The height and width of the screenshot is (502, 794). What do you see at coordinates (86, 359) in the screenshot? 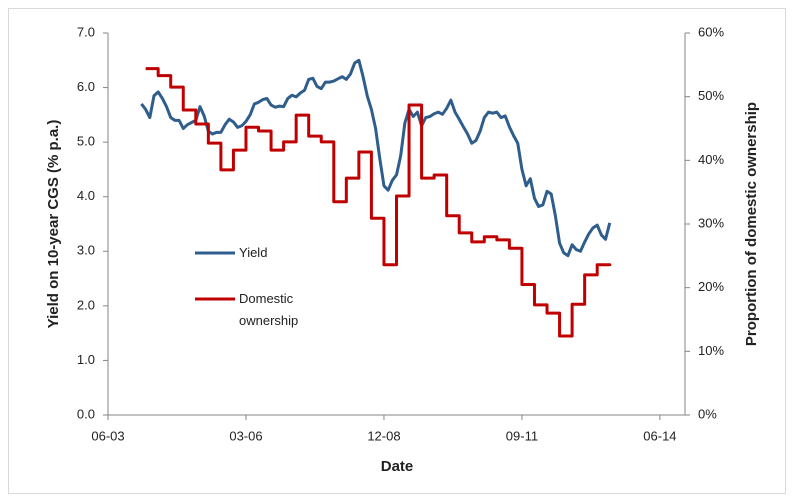
I see `y-tick-label: 1.0` at bounding box center [86, 359].